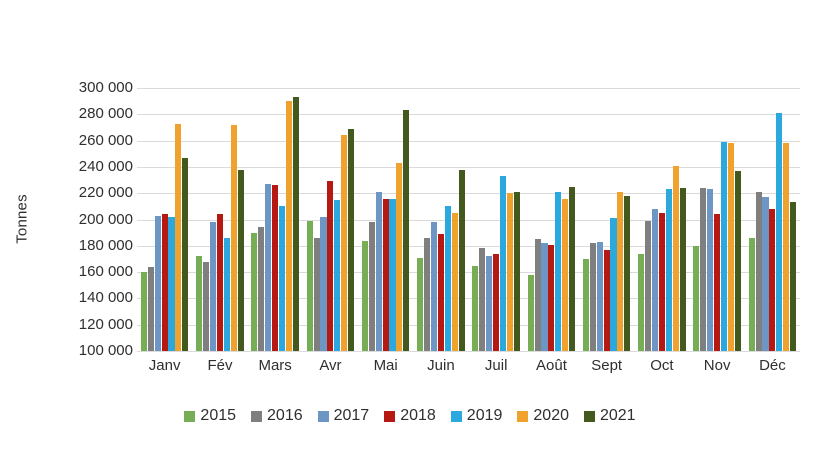  What do you see at coordinates (254, 291) in the screenshot?
I see `bar-2015-mars` at bounding box center [254, 291].